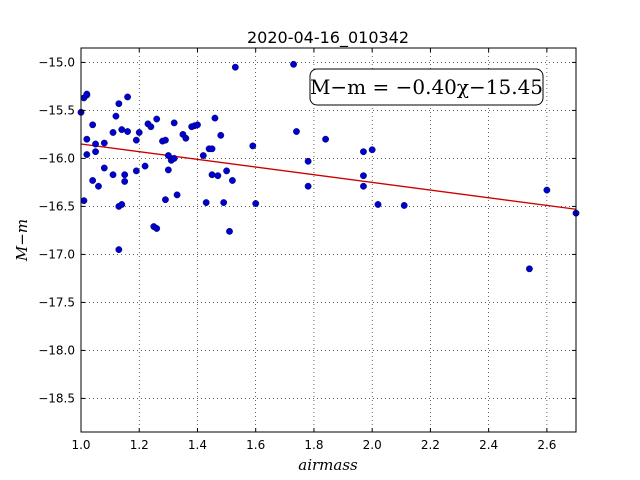 The width and height of the screenshot is (640, 480). I want to click on chart-title: 2020-04-16_010342, so click(328, 38).